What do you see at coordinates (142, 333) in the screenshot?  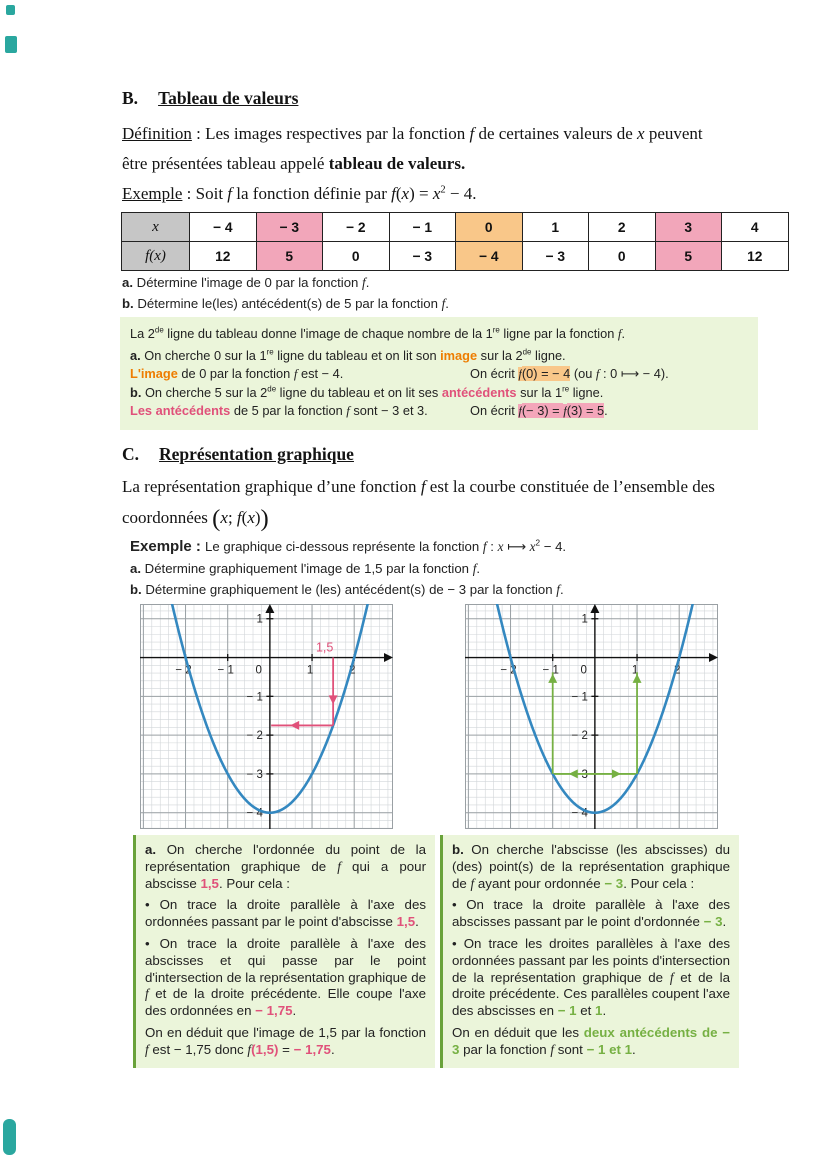 I see `text-segment: La 2` at bounding box center [142, 333].